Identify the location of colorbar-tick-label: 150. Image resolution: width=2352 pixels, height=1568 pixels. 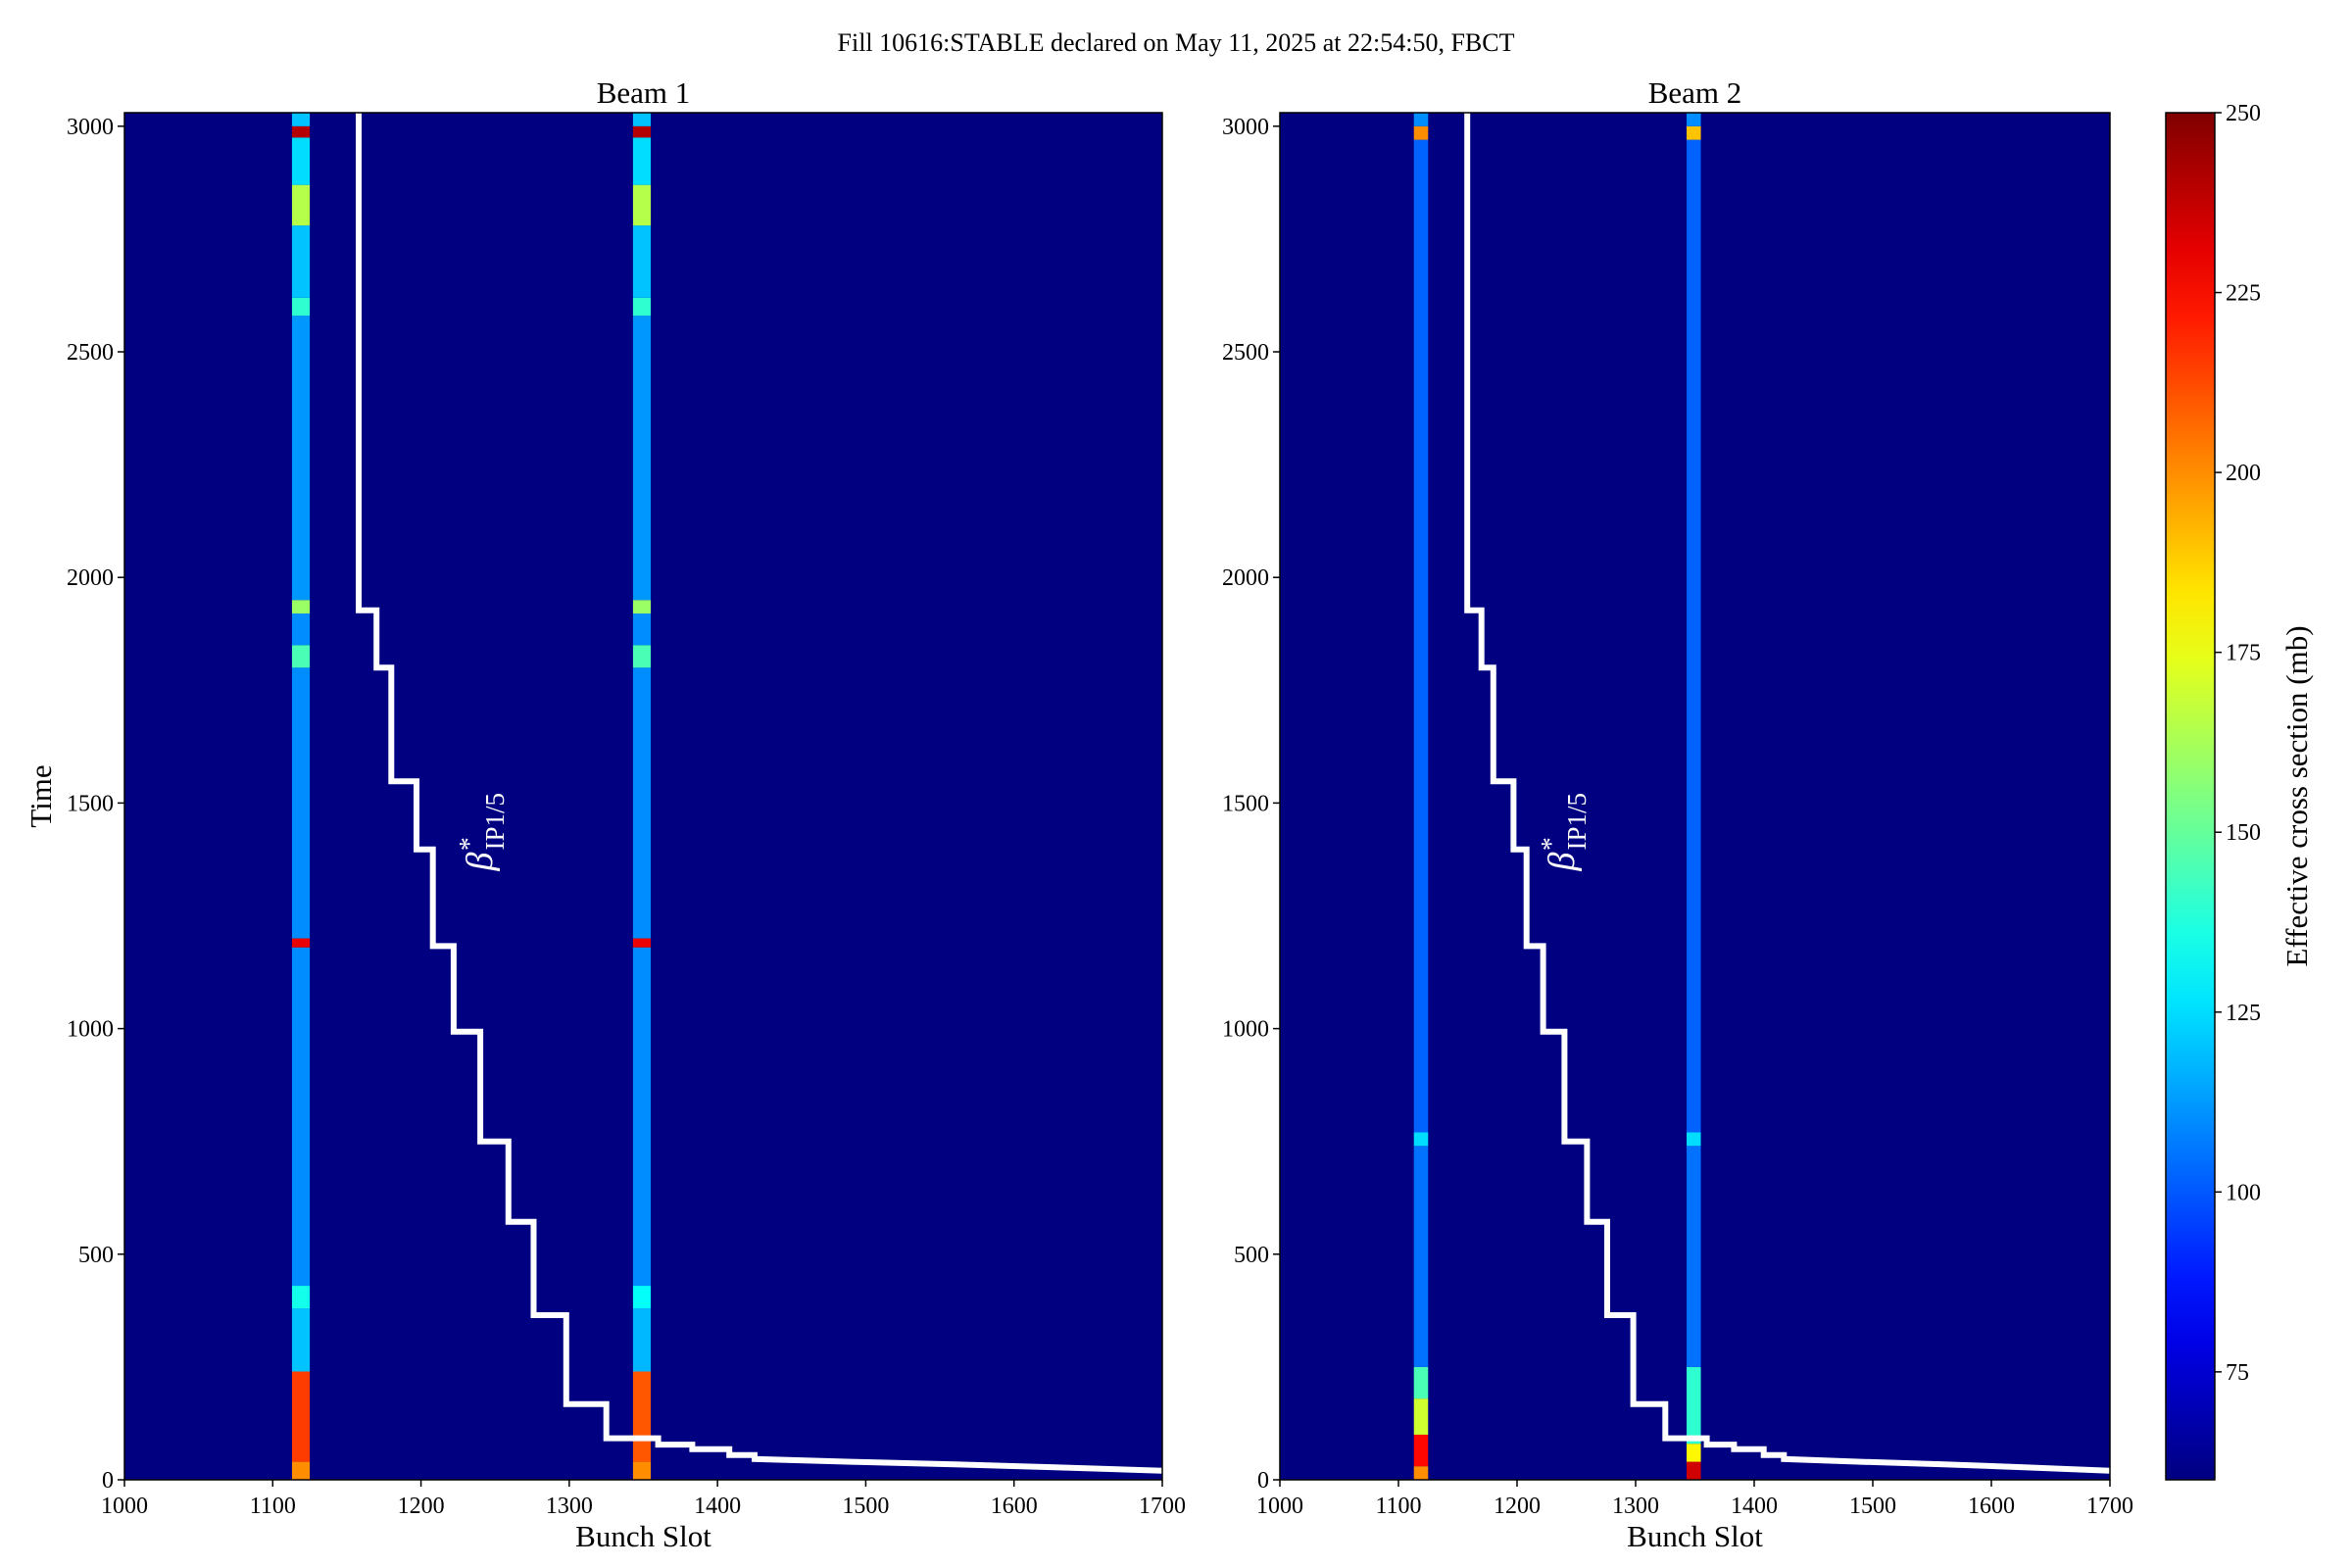
(2243, 833).